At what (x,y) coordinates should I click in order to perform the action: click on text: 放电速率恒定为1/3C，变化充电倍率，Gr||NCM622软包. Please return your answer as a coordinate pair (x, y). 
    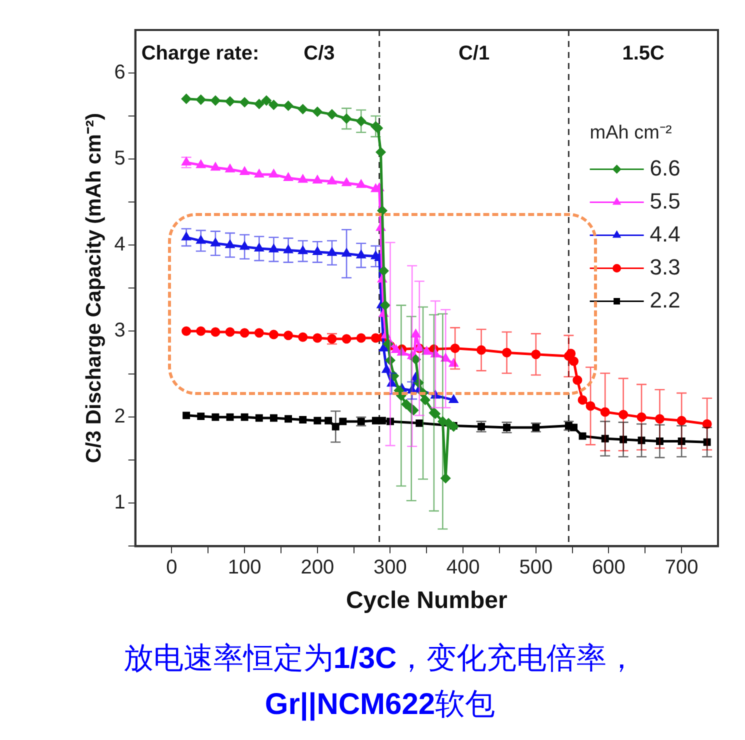
    Looking at the image, I should click on (380, 681).